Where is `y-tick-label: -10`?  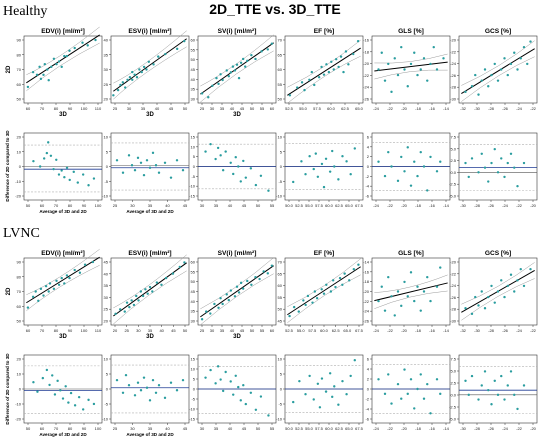 y-tick-label: -10 is located at coordinates (279, 196).